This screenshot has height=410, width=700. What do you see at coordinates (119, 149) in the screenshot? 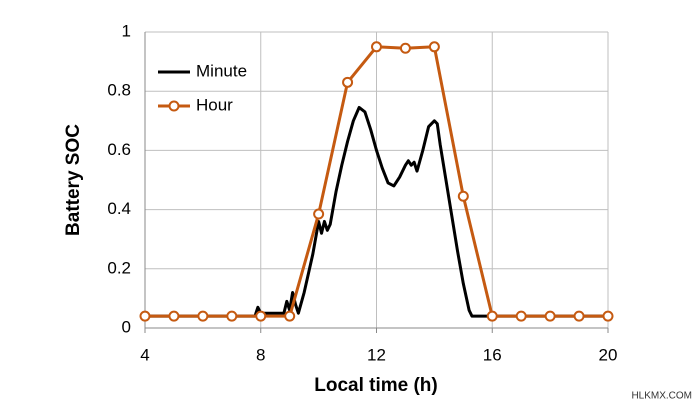
I see `y-tick-label: 0.6` at bounding box center [119, 149].